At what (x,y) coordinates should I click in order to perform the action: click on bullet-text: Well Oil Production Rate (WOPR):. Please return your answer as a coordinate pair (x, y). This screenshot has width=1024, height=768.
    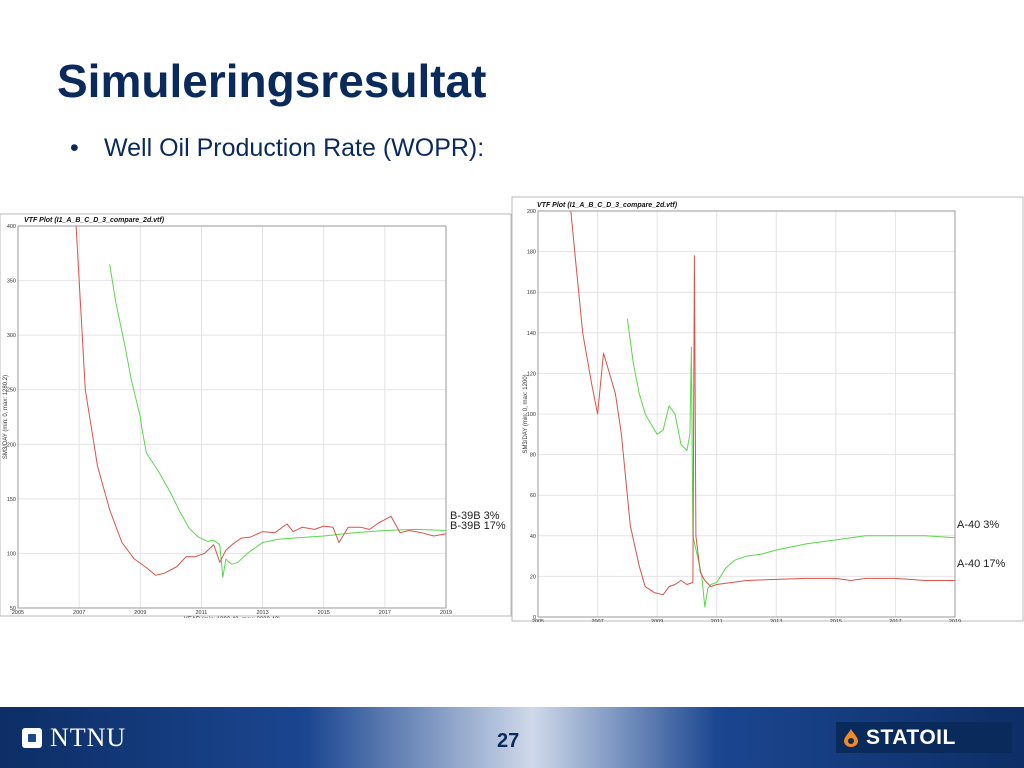
    Looking at the image, I should click on (294, 148).